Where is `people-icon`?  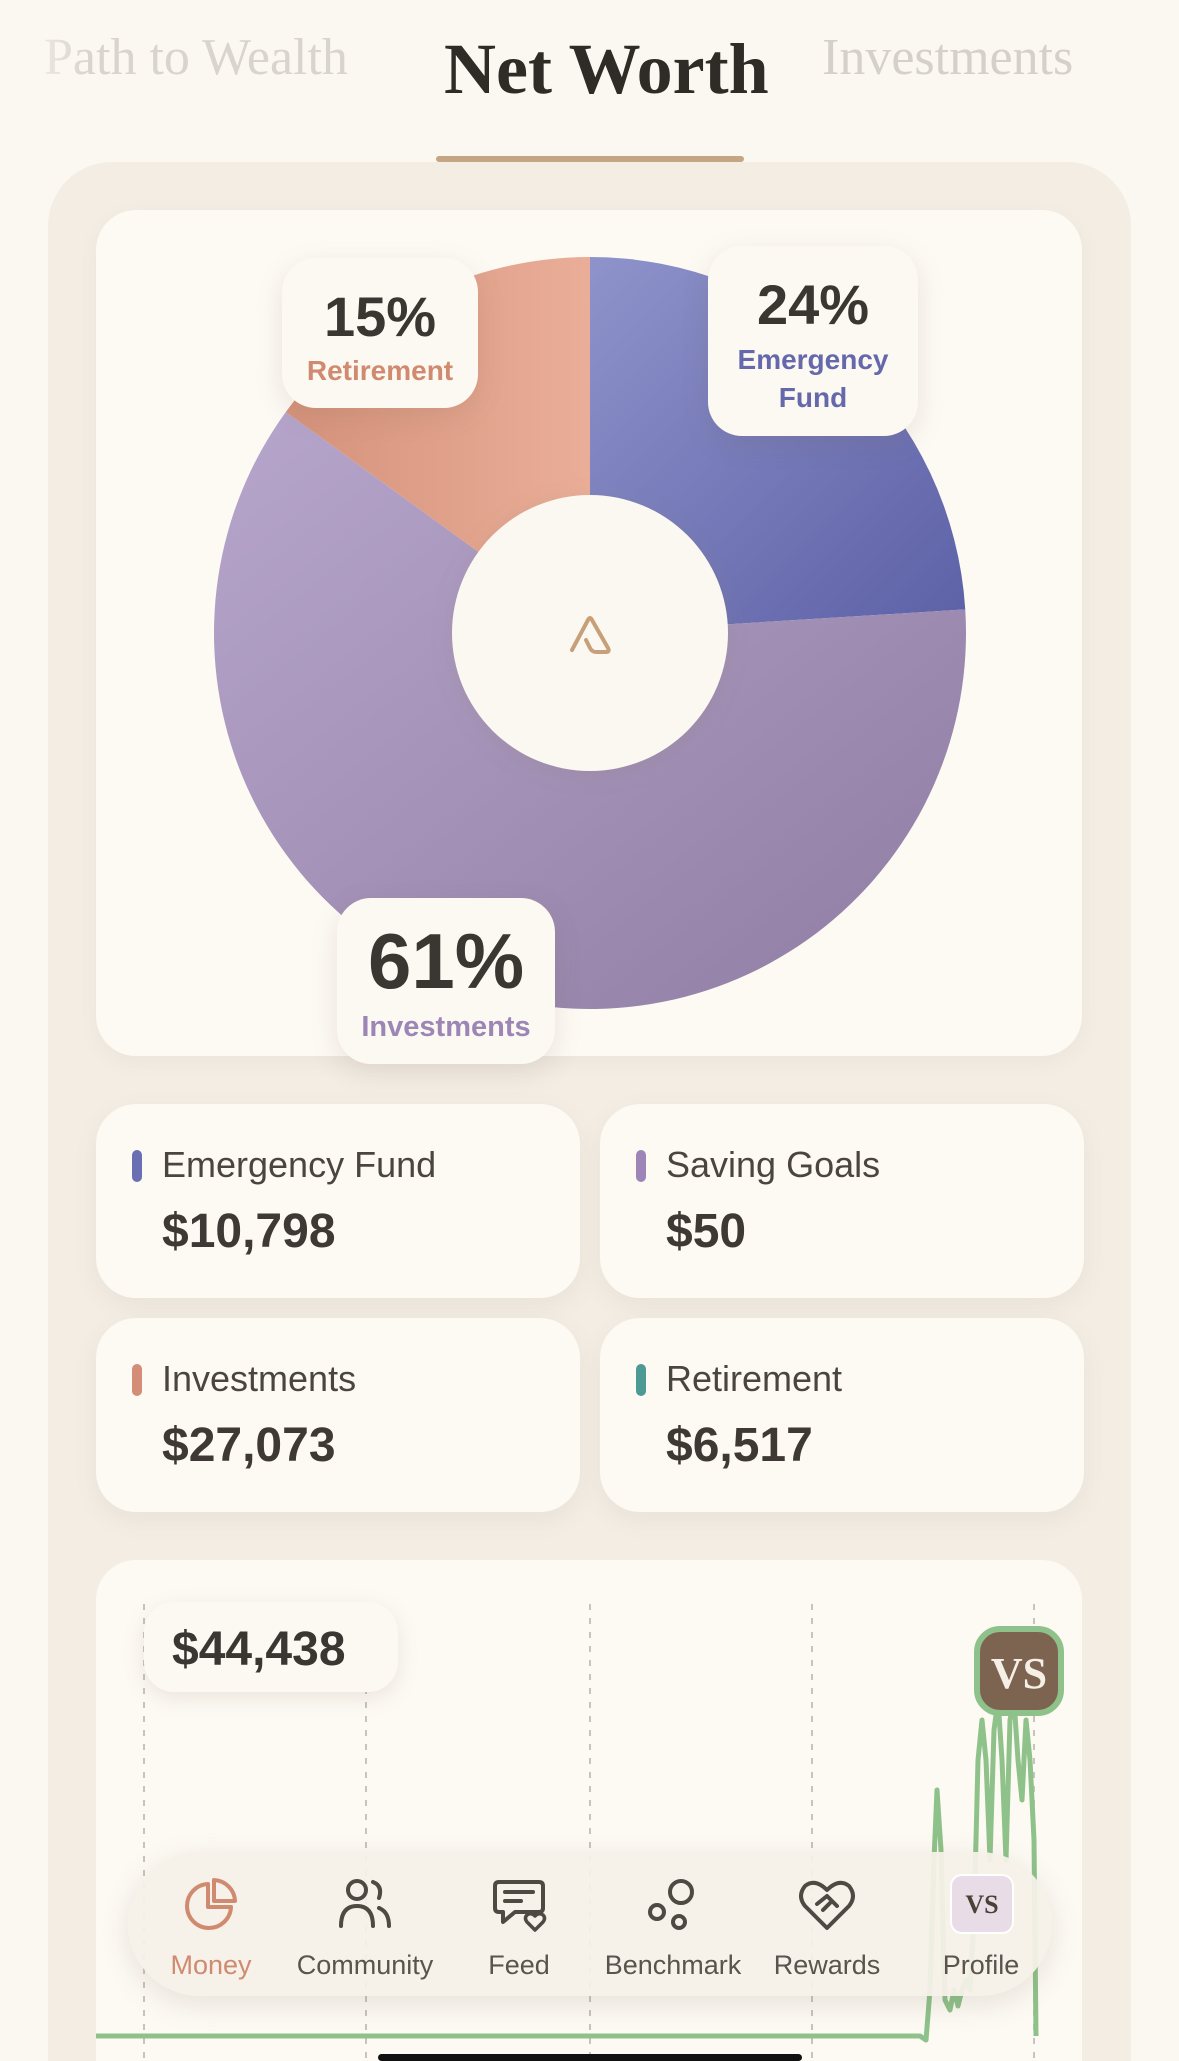 people-icon is located at coordinates (365, 1903).